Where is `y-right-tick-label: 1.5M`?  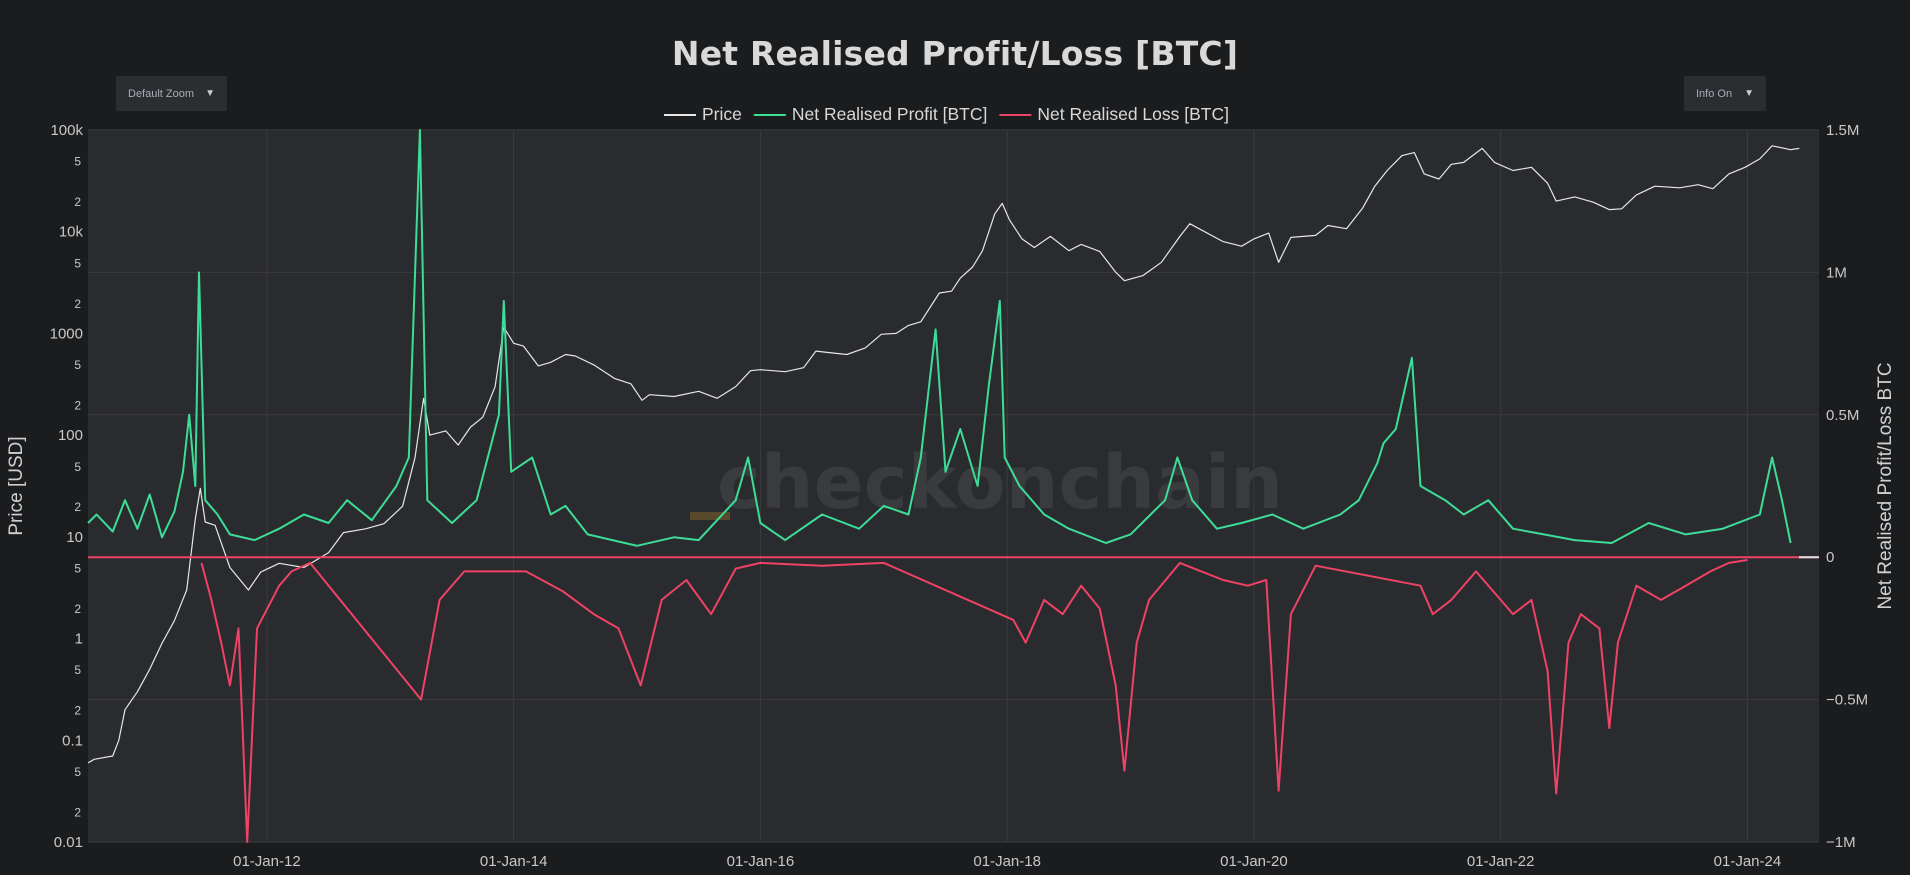
y-right-tick-label: 1.5M is located at coordinates (1842, 130).